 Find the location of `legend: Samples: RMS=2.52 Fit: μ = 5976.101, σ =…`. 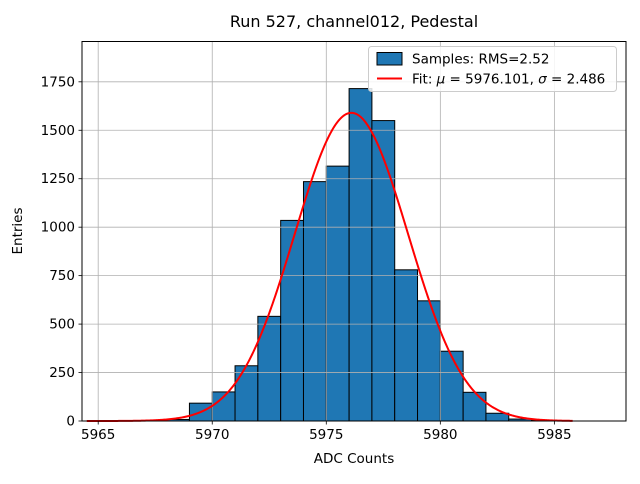

legend: Samples: RMS=2.52 Fit: μ = 5976.101, σ =… is located at coordinates (492, 69).